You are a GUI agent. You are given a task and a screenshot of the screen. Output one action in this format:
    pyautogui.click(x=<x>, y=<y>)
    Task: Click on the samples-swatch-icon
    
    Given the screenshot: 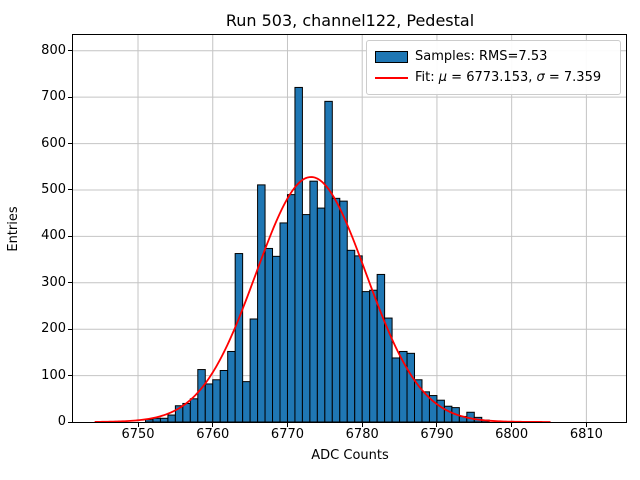 What is the action you would take?
    pyautogui.click(x=391, y=56)
    